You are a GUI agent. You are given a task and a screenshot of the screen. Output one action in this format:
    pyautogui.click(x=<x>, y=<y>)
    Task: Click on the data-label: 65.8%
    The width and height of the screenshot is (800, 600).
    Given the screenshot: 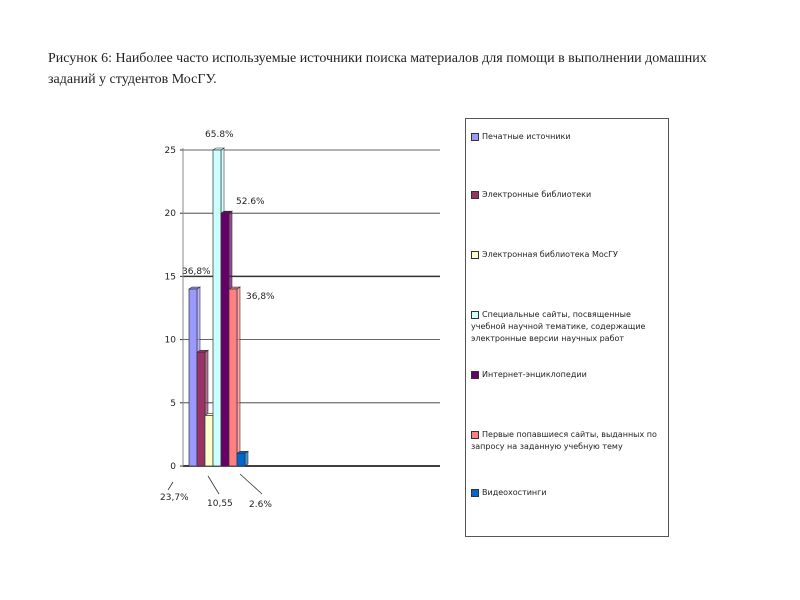 What is the action you would take?
    pyautogui.click(x=219, y=135)
    